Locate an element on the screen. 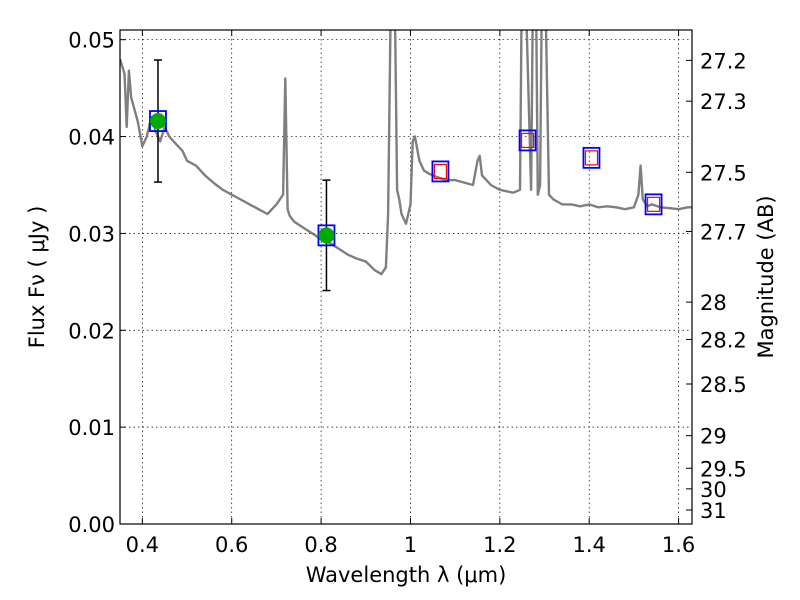  magnitude-tick-label: 27.2 is located at coordinates (723, 61).